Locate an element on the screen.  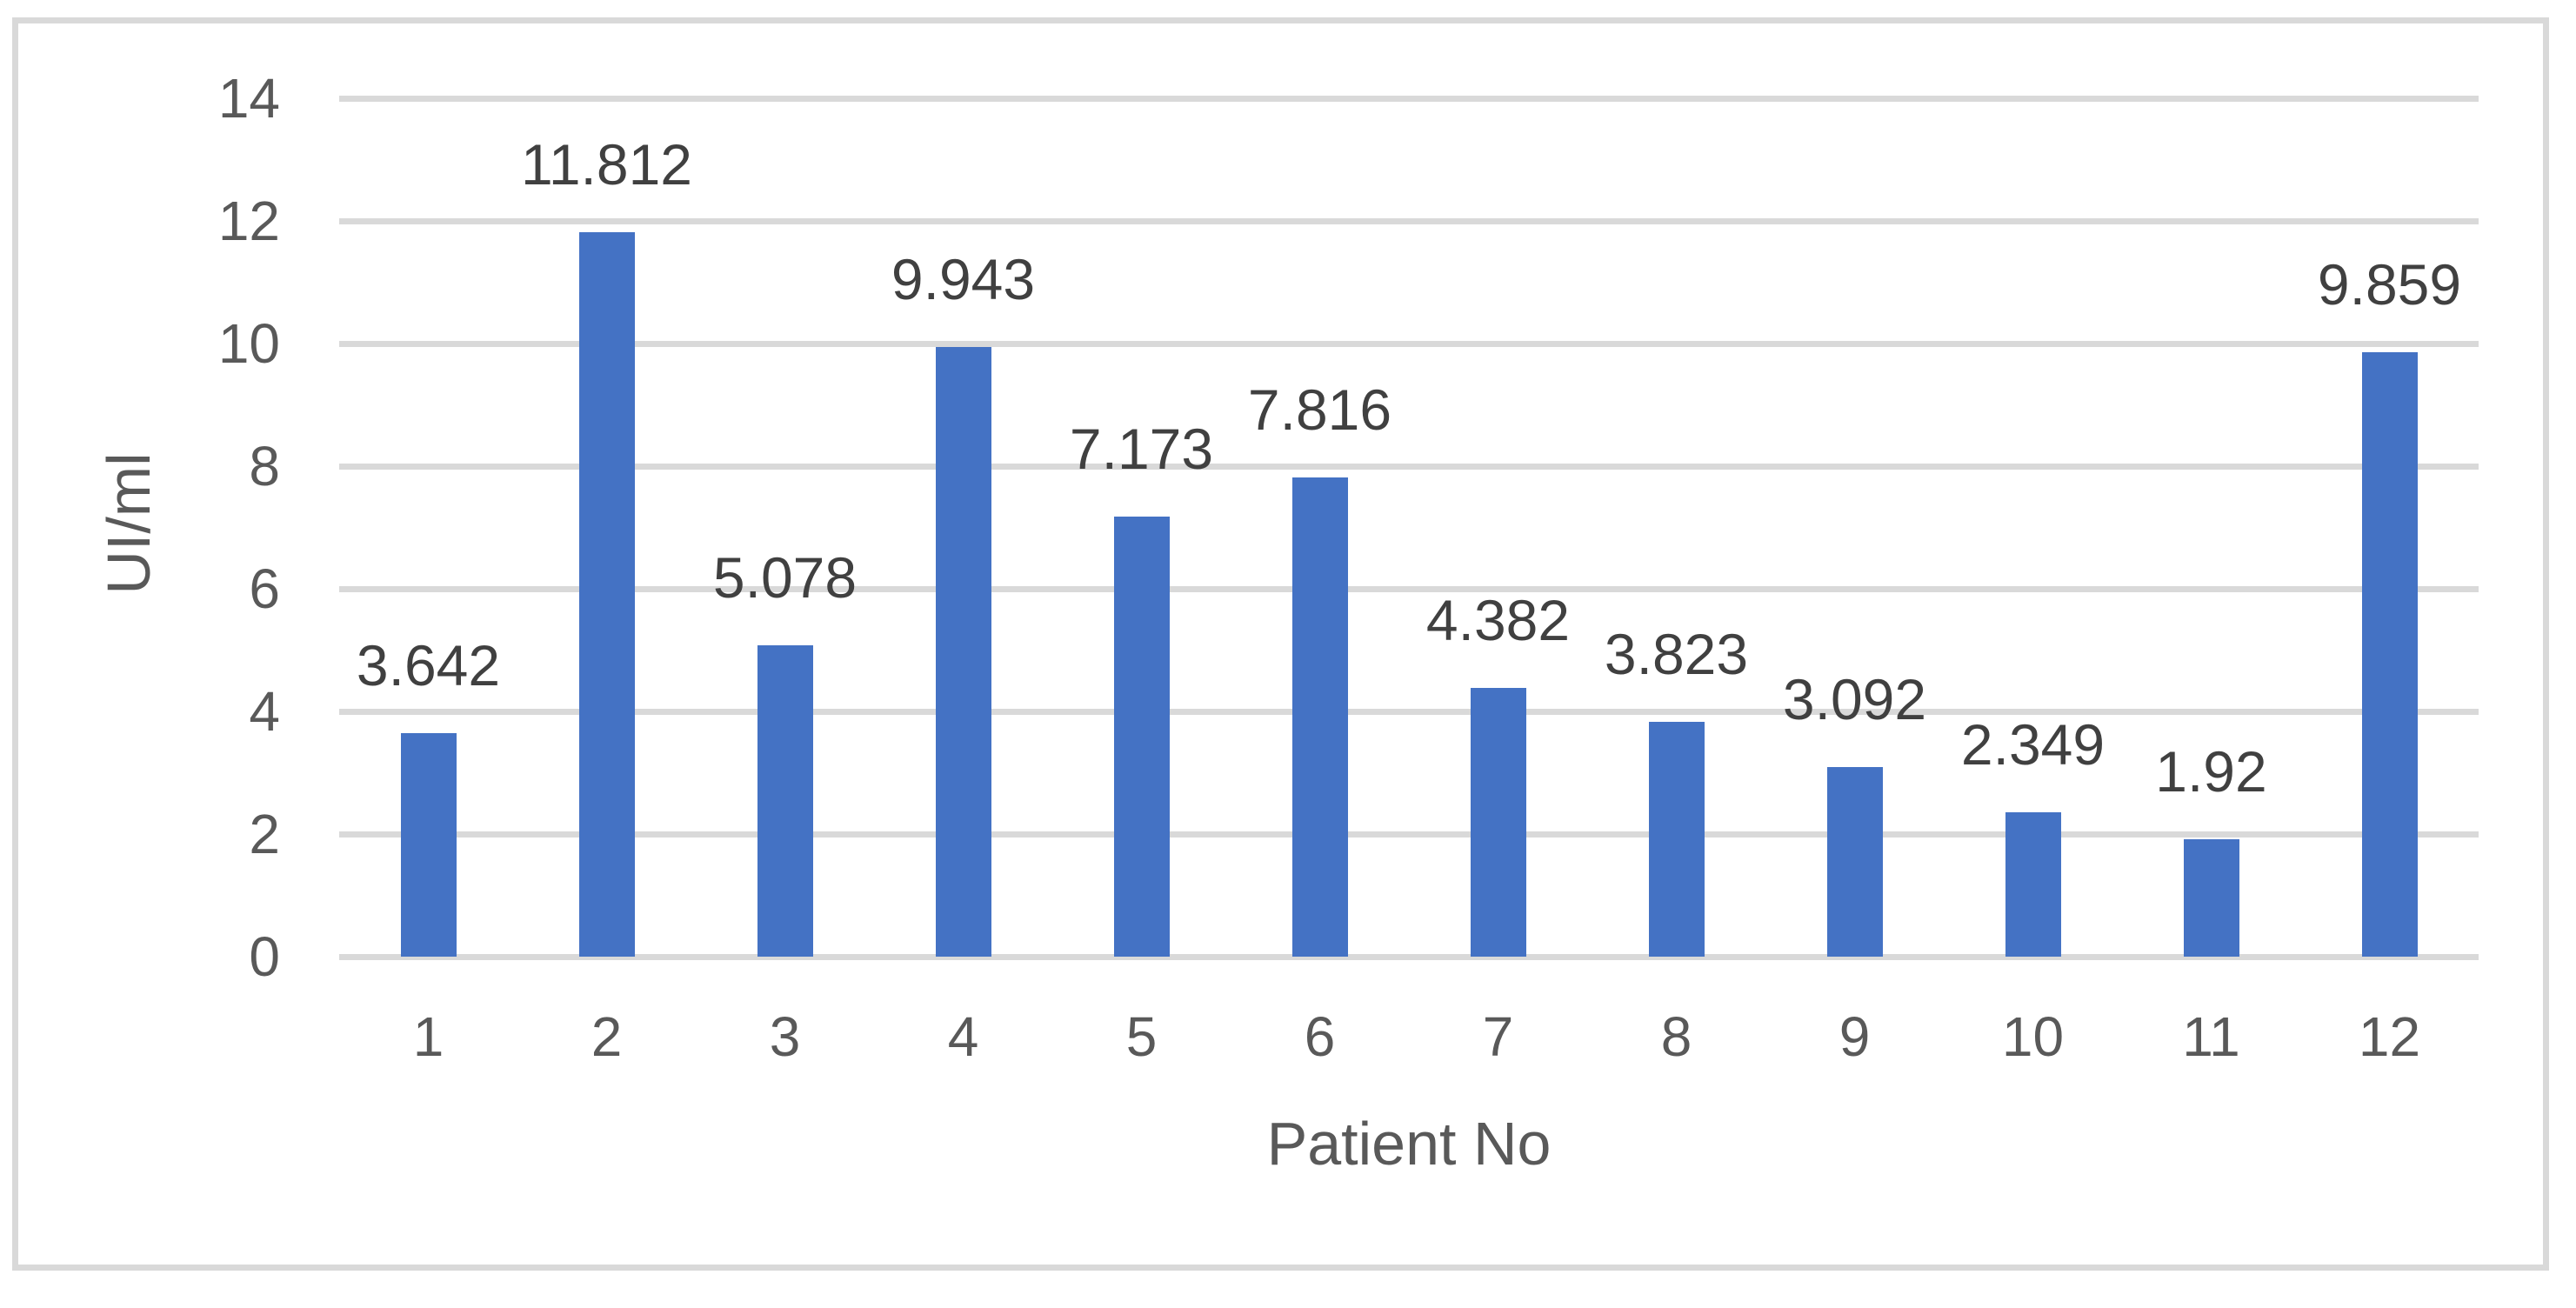
bar-value-label: 3.642 is located at coordinates (428, 665).